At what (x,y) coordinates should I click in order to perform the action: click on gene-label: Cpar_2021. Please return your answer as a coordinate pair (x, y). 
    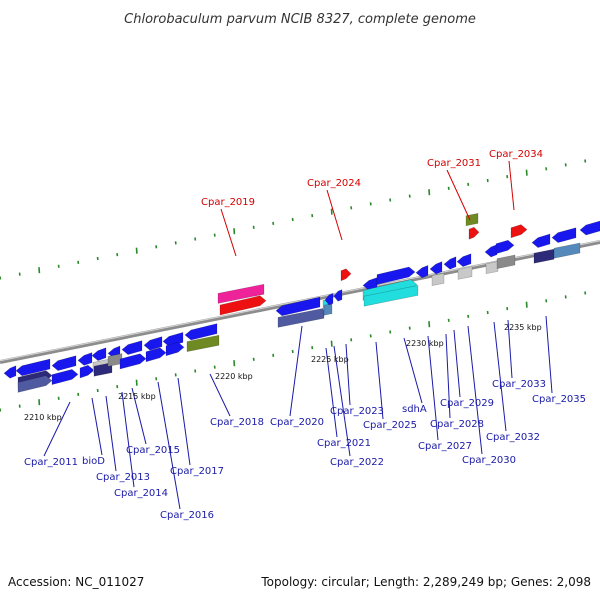
    Looking at the image, I should click on (344, 443).